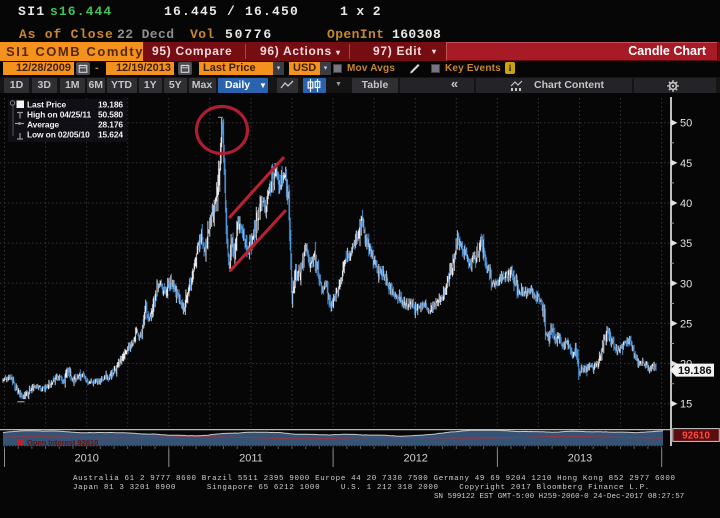  I want to click on svg-text: 2013, so click(580, 459).